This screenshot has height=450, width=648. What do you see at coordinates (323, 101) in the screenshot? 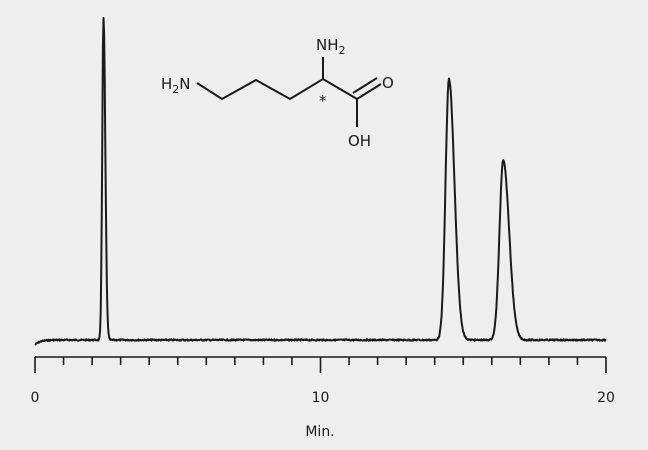
I see `chiral-center-mark: *` at bounding box center [323, 101].